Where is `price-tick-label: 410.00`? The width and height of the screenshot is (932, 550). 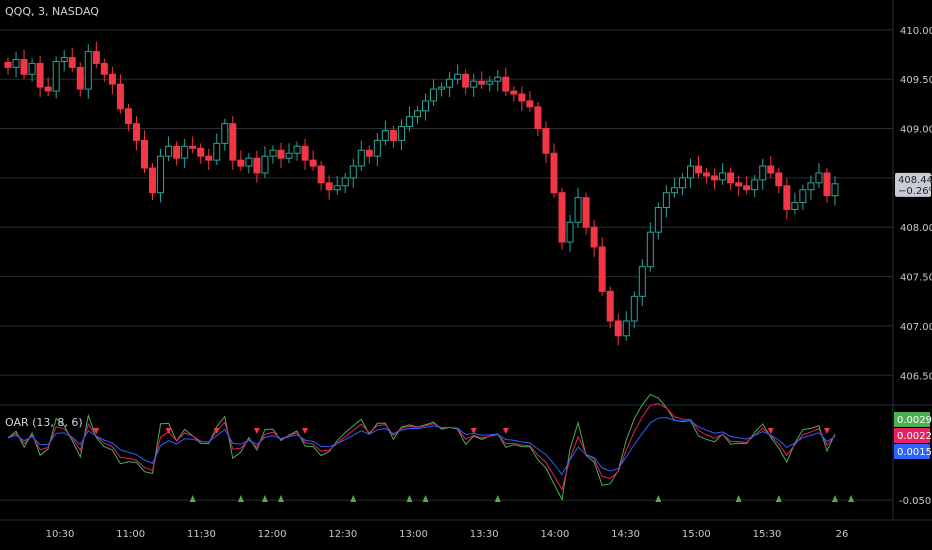 price-tick-label: 410.00 is located at coordinates (916, 31).